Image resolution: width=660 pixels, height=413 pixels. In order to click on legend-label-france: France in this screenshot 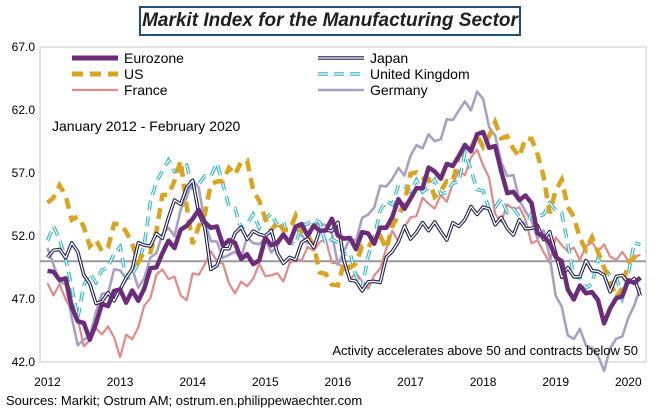, I will do `click(146, 90)`.